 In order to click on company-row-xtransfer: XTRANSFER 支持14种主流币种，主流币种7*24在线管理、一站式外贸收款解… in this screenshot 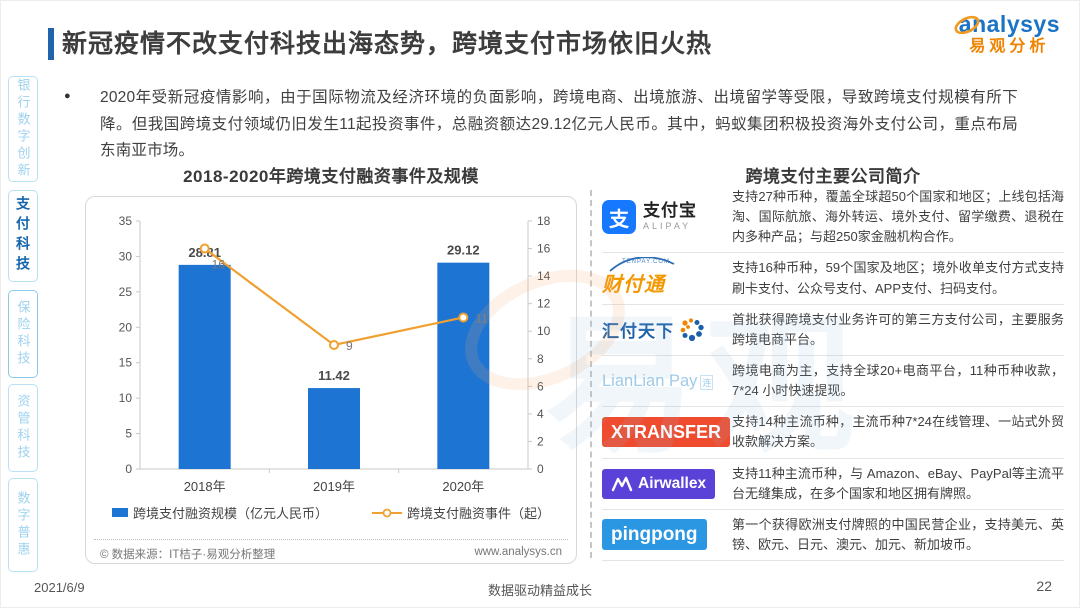, I will do `click(833, 433)`.